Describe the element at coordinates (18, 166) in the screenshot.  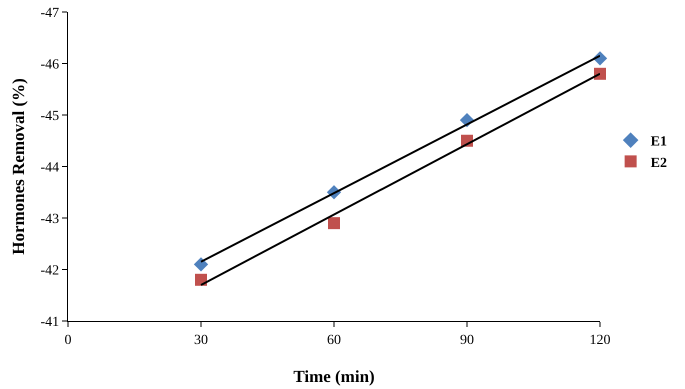
I see `y-axis-title: Hormones Removal (%)` at that location.